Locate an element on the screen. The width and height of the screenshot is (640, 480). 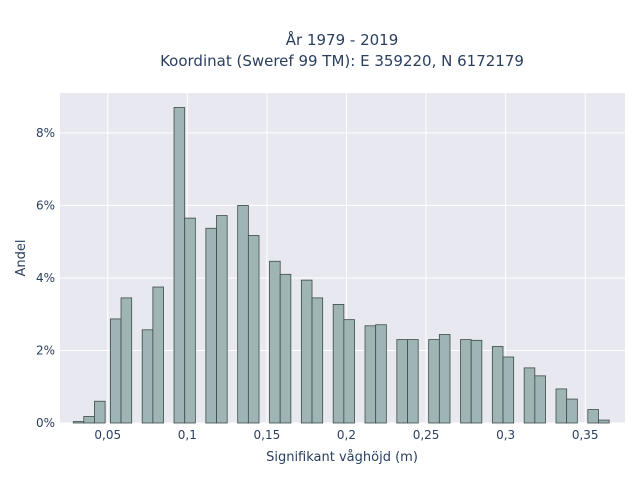
y-tick-label: 4% is located at coordinates (45, 278).